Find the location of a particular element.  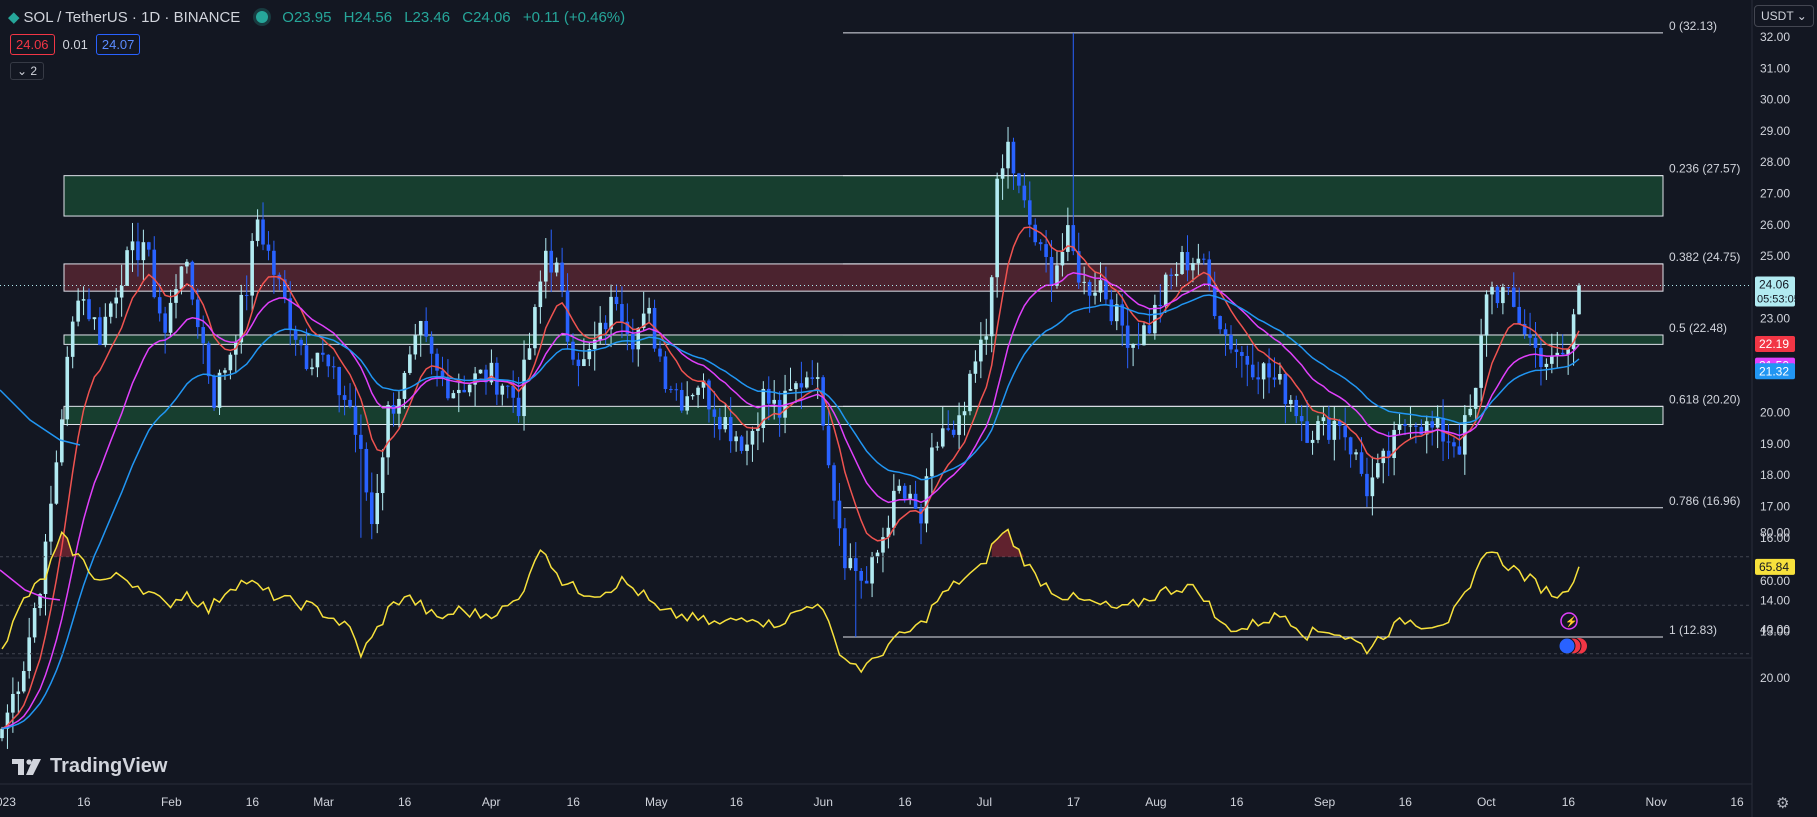

indicators-toggle: ⌄ 2 is located at coordinates (27, 71).